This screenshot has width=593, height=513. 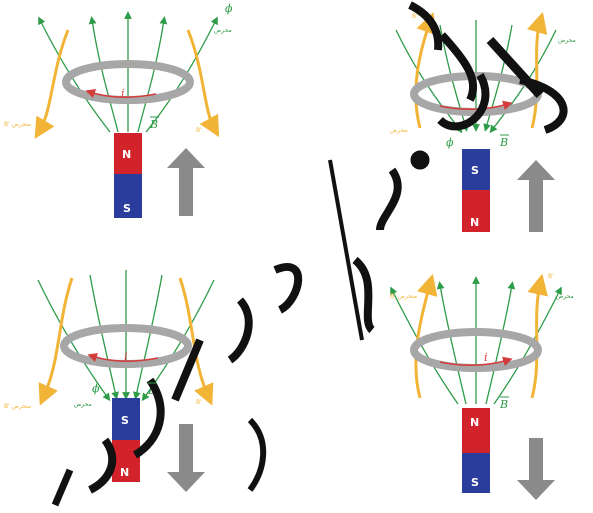 I want to click on induced-word: محرض, so click(x=399, y=130).